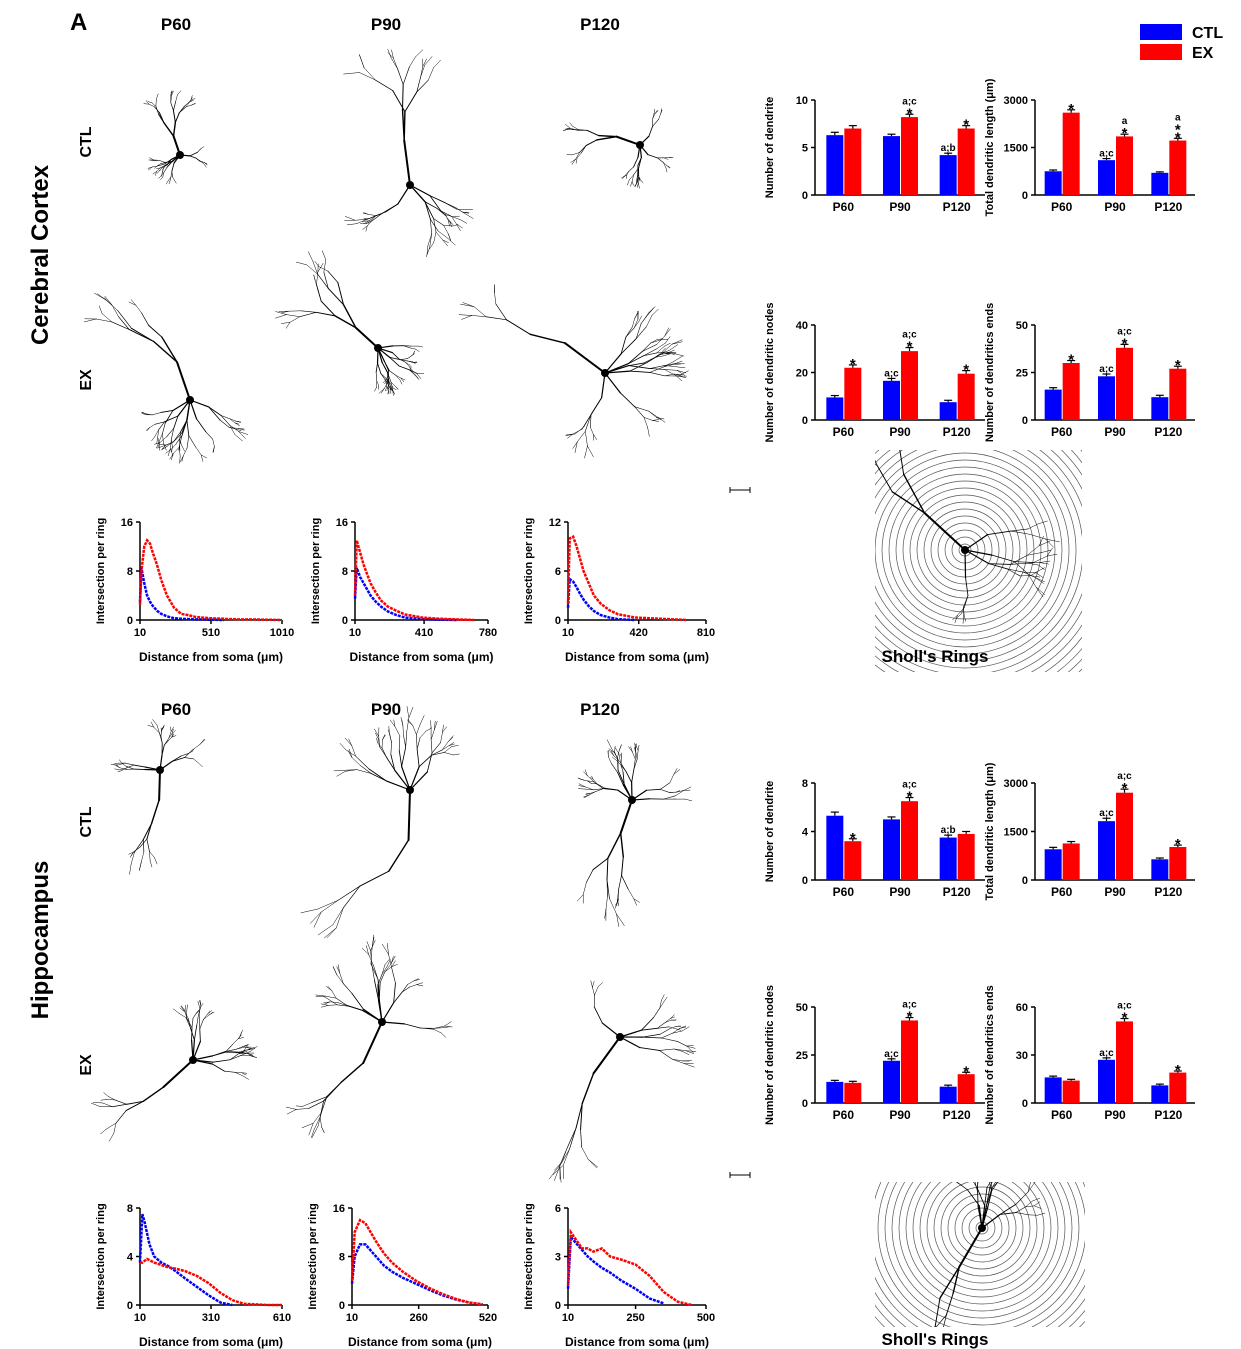  What do you see at coordinates (86, 380) in the screenshot?
I see `row-label: EX` at bounding box center [86, 380].